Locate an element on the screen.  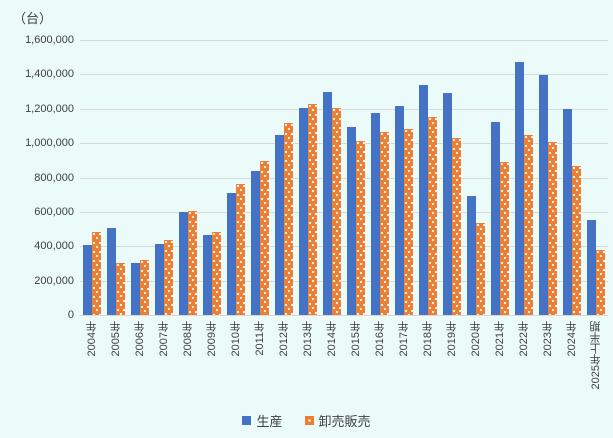
legend-item-wholesale: 卸売販売 is located at coordinates (337, 420).